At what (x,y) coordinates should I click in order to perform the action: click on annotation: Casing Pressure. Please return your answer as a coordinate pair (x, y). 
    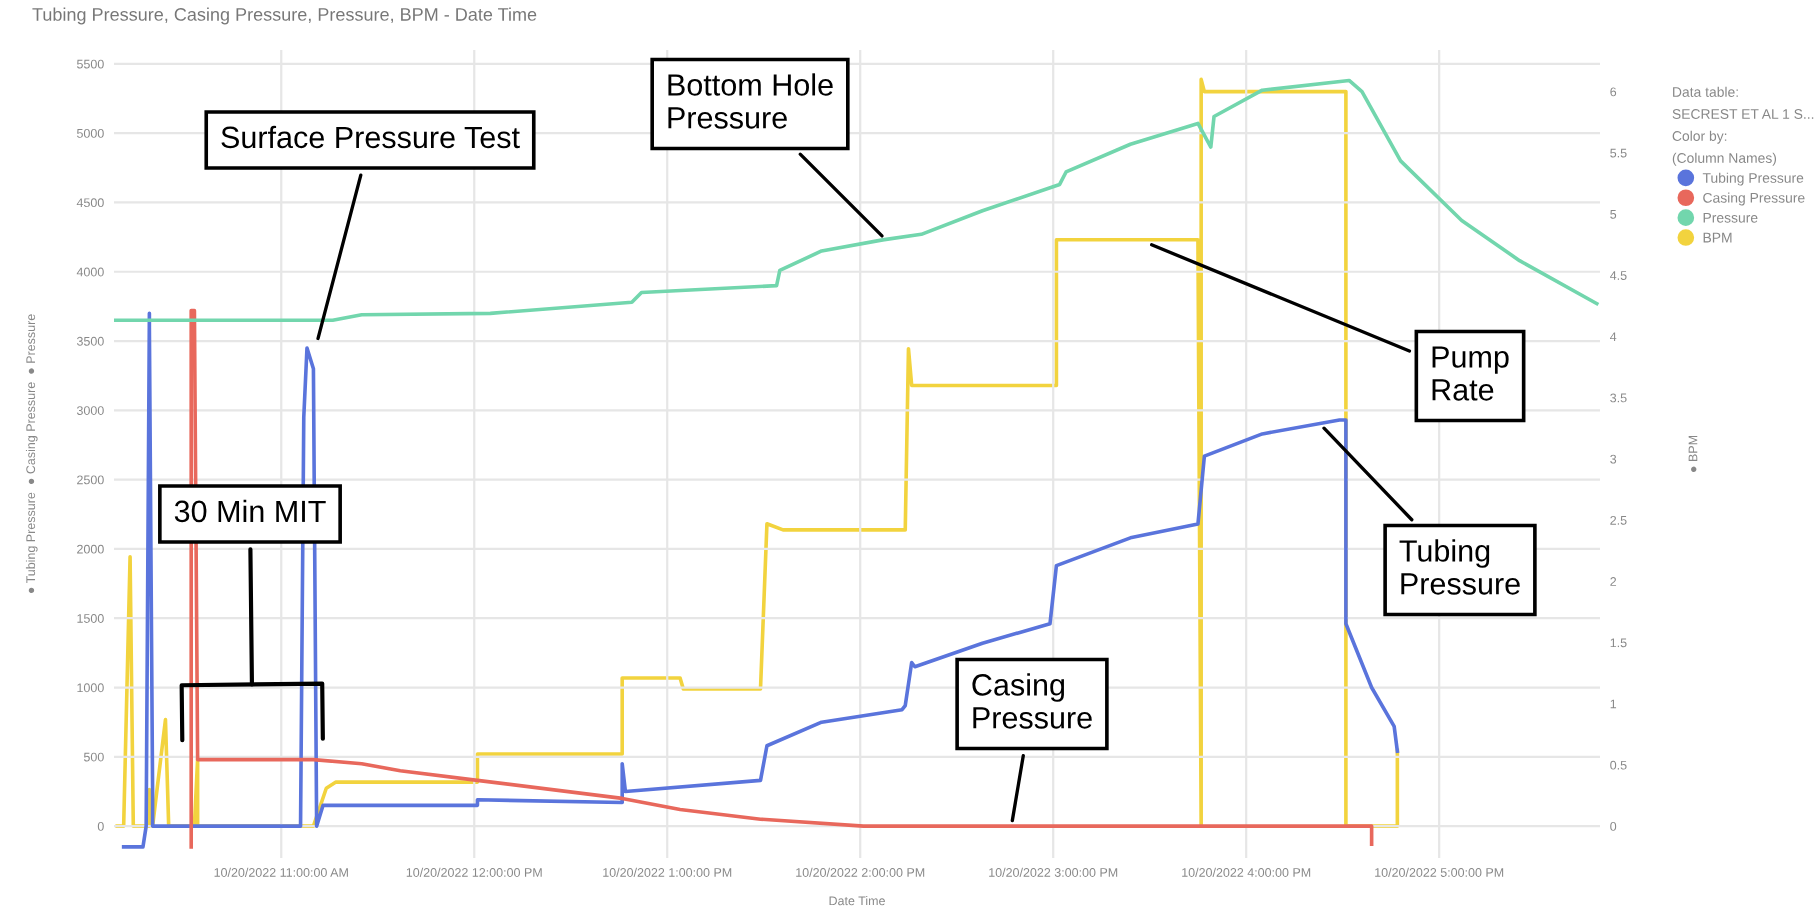
    Looking at the image, I should click on (1032, 701).